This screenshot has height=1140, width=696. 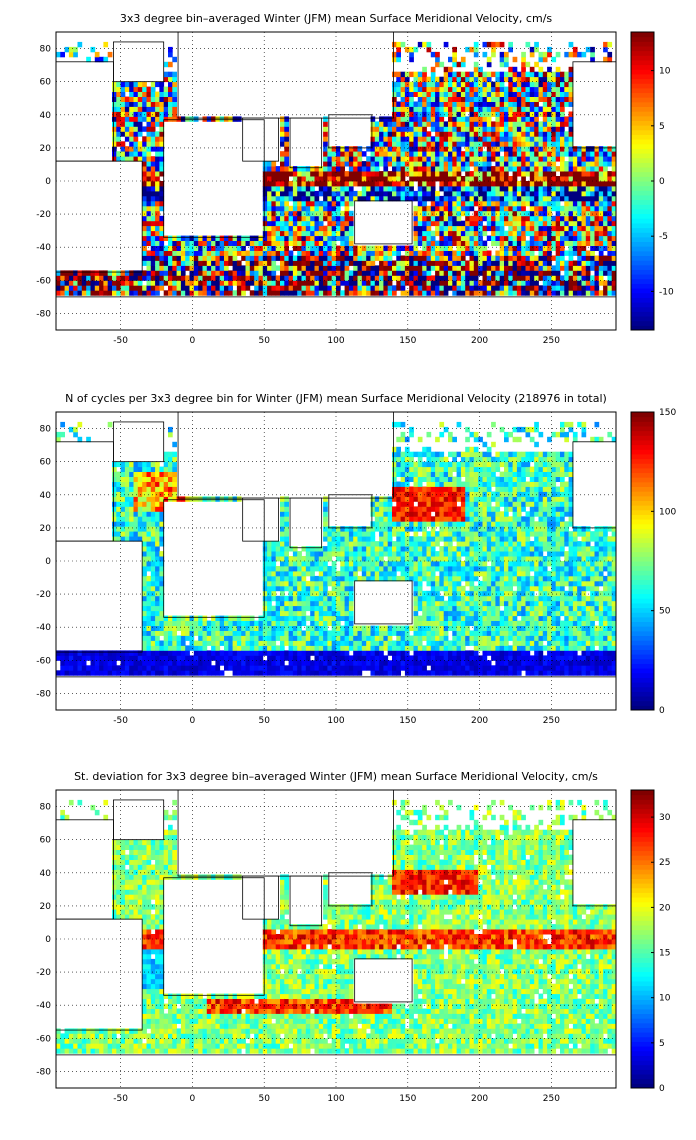 I want to click on x-tick-label: 150, so click(x=407, y=341).